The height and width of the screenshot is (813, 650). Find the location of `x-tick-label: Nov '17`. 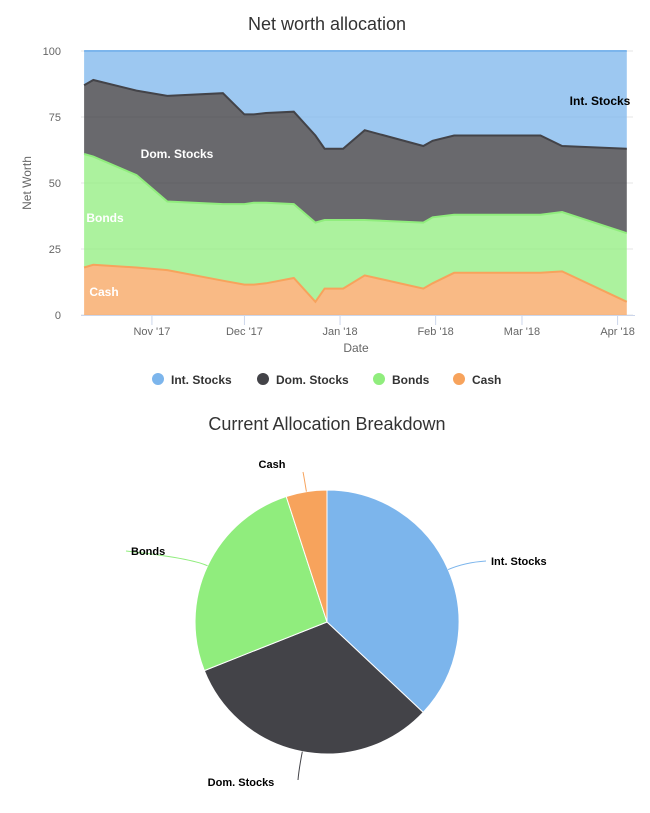

x-tick-label: Nov '17 is located at coordinates (151, 332).